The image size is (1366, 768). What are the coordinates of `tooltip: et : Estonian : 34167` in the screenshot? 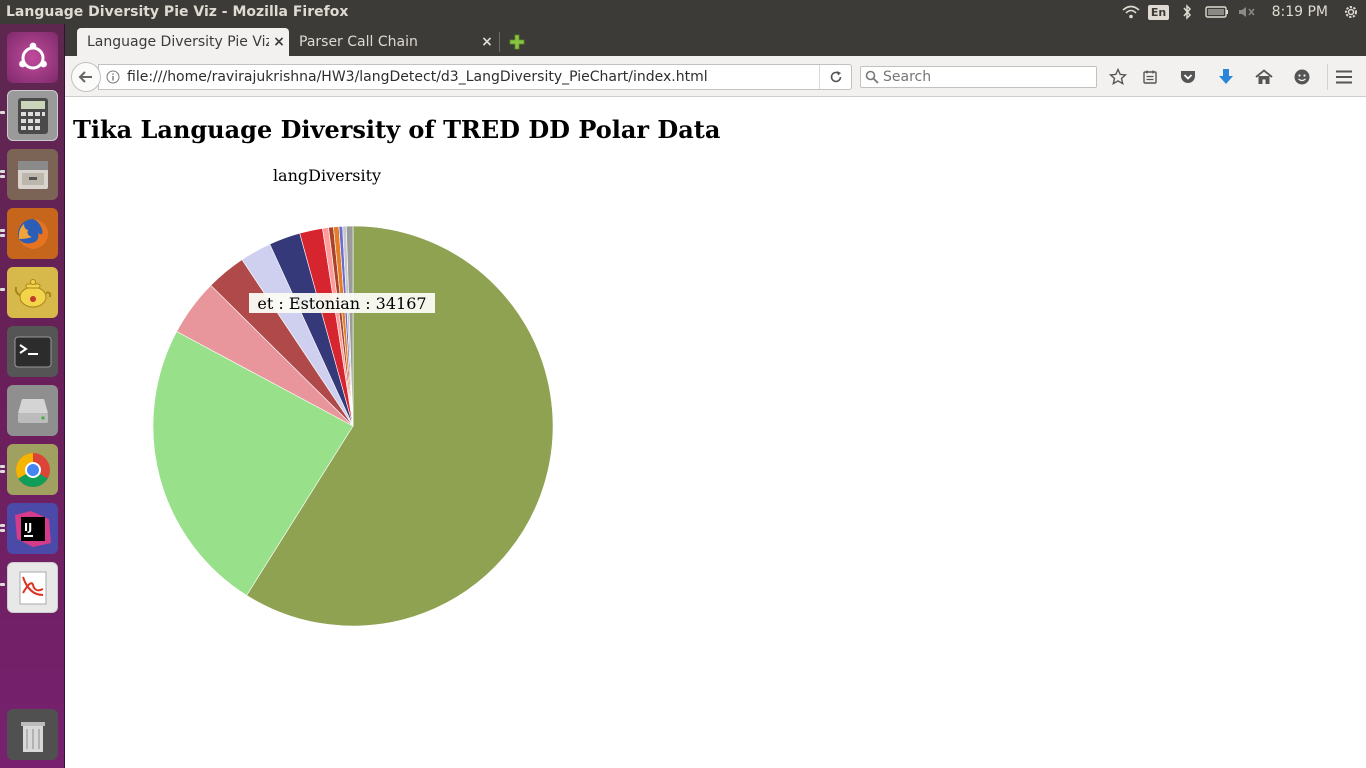 It's located at (342, 303).